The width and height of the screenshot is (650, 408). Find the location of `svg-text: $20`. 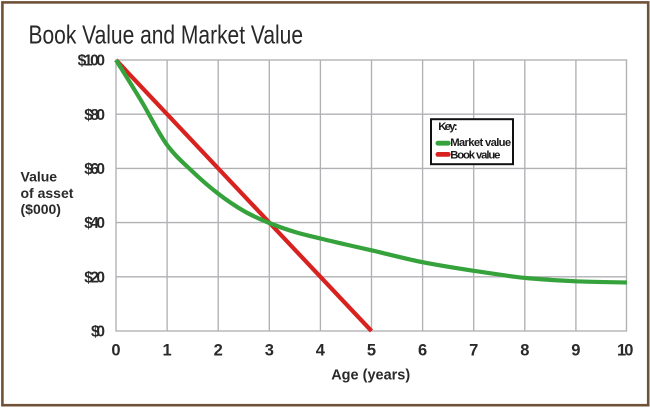

svg-text: $20 is located at coordinates (94, 277).